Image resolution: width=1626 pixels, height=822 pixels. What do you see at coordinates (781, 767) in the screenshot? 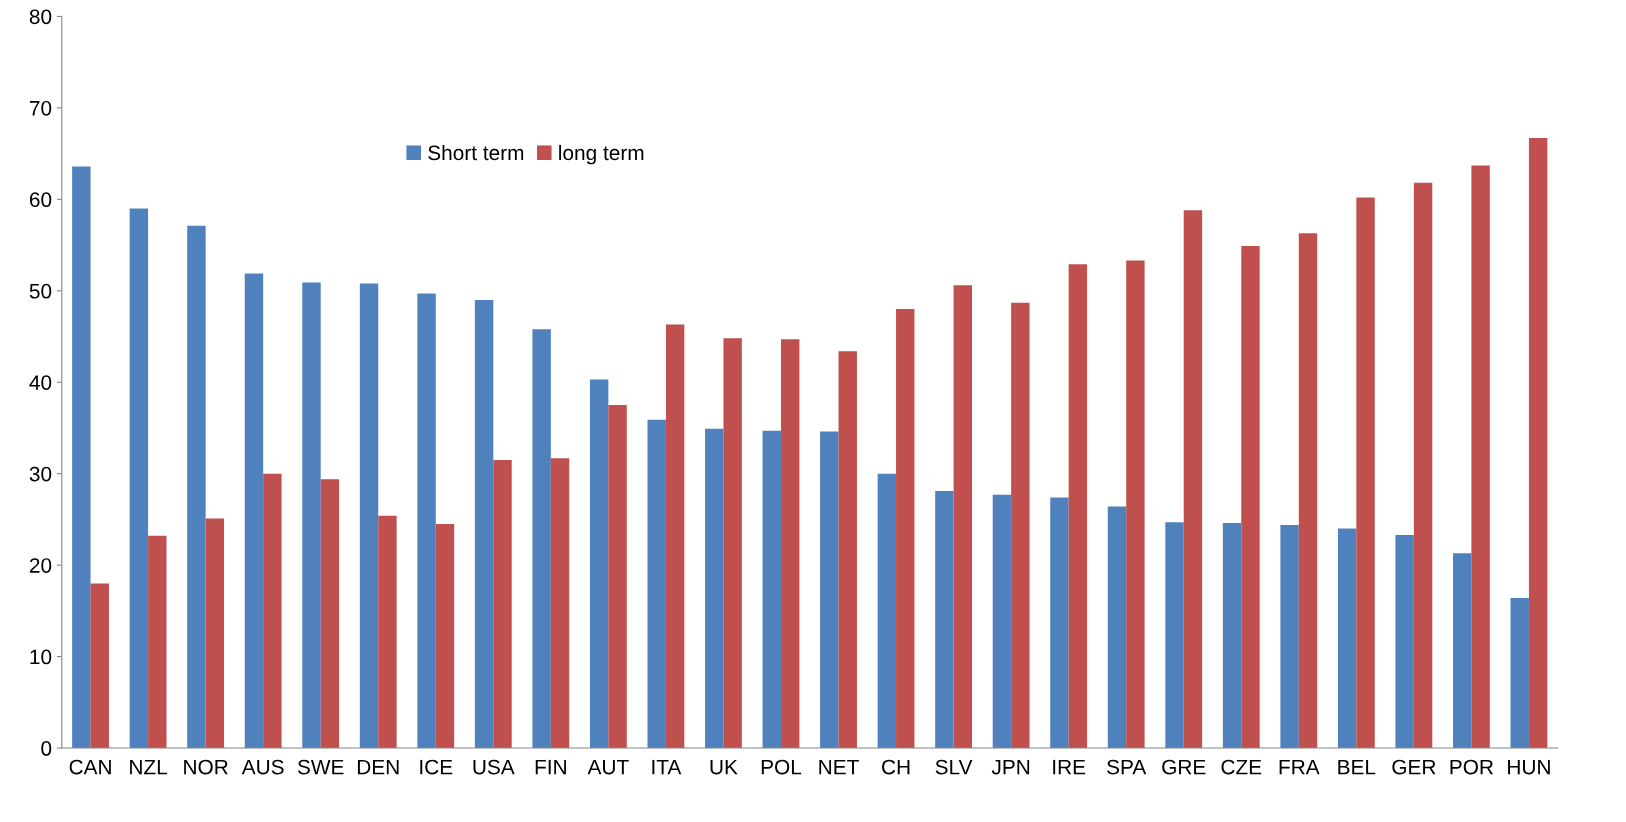
I see `x-tick-label: POL` at bounding box center [781, 767].